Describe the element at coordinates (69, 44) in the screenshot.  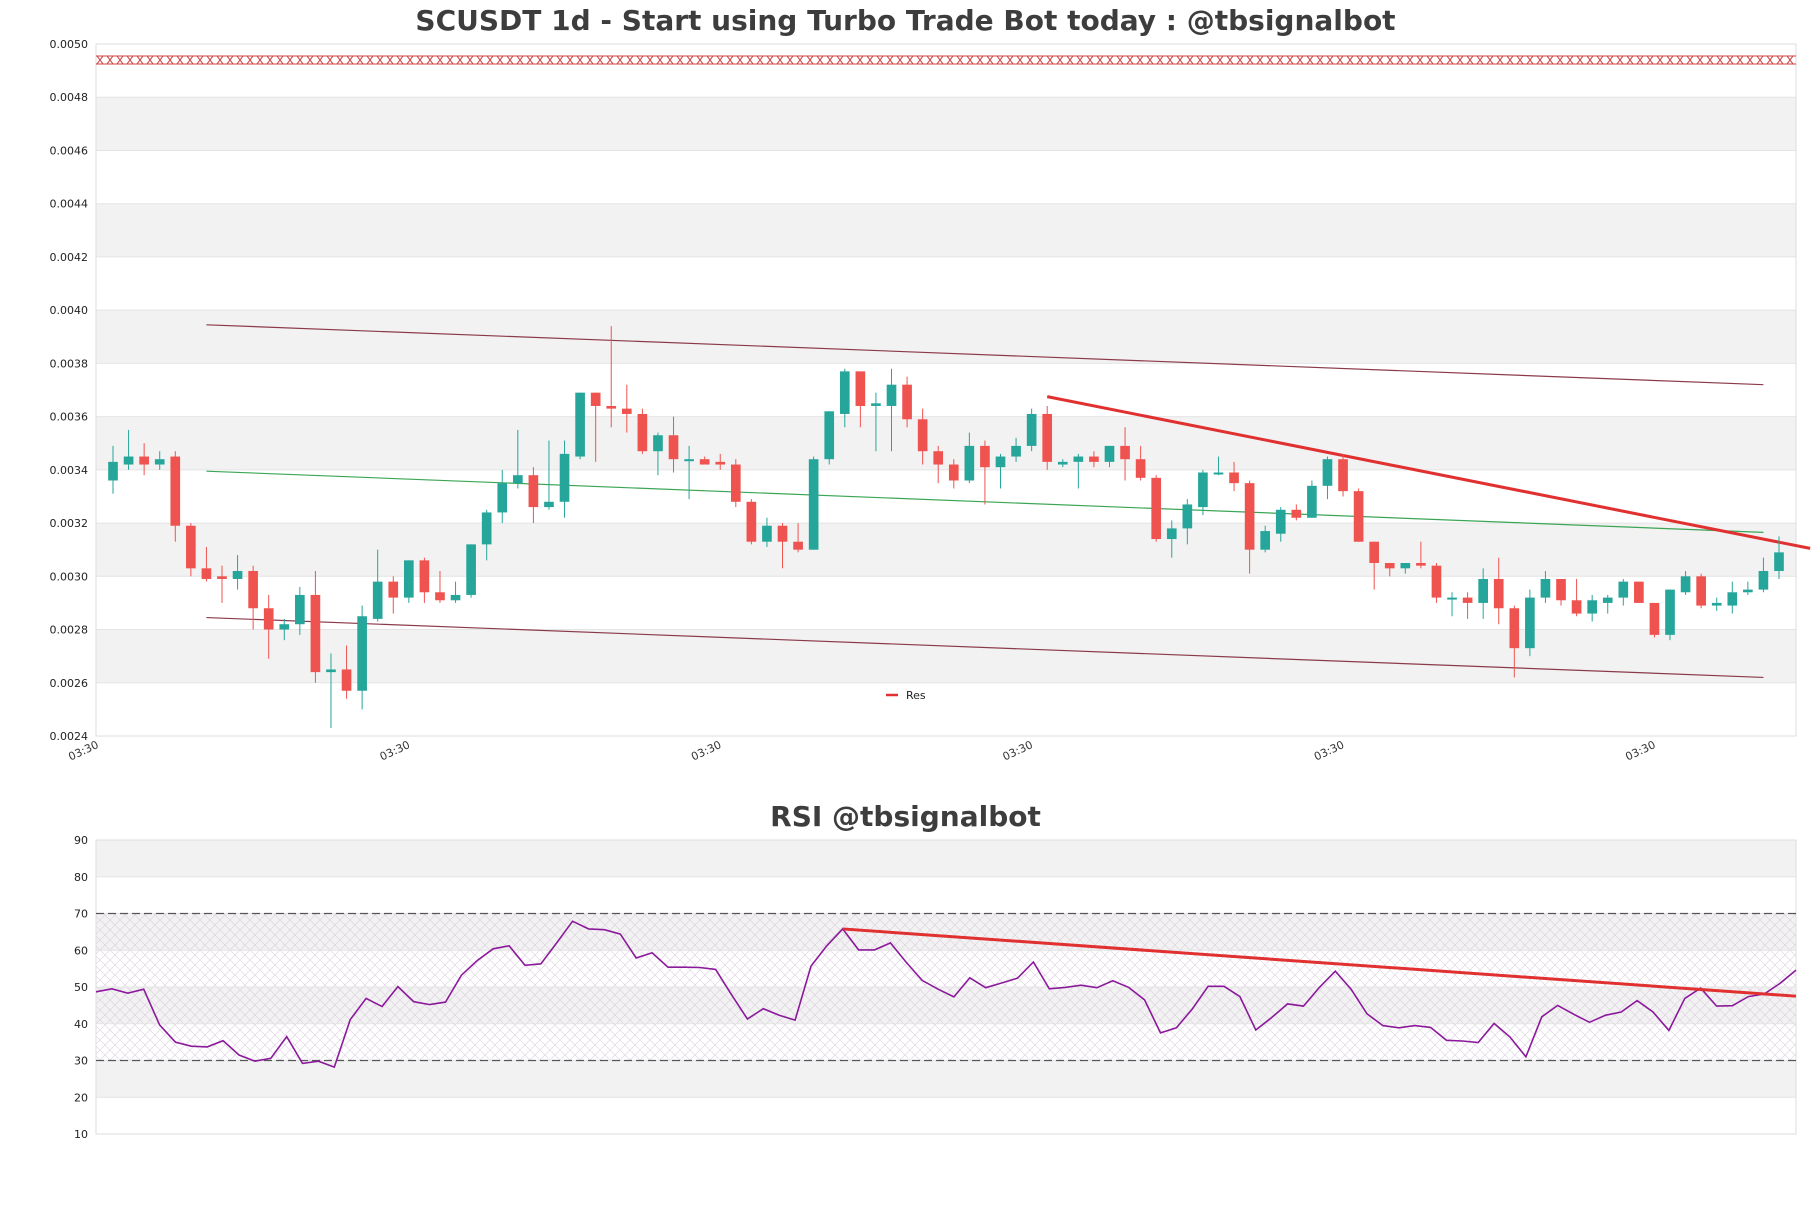
I see `price-y-tick-label: 0.0050` at that location.